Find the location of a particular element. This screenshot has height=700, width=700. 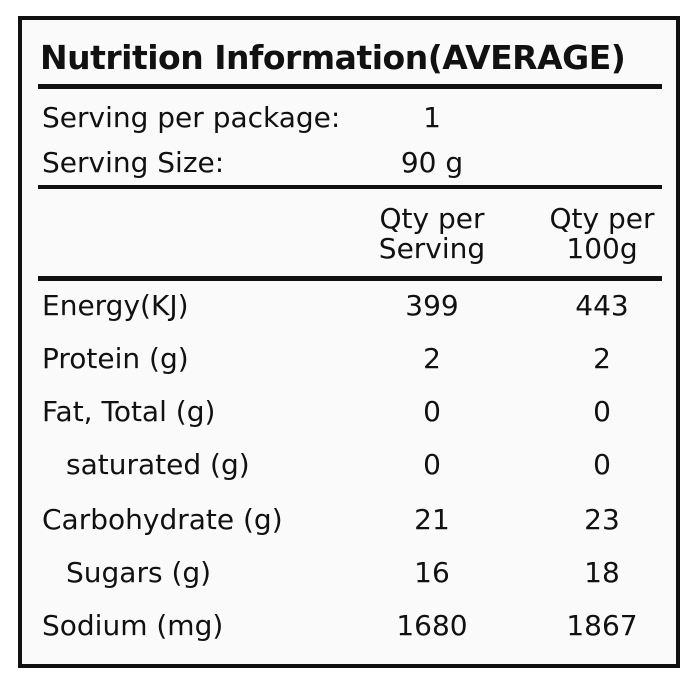

serving-per-package-label: Serving per package: is located at coordinates (191, 117).